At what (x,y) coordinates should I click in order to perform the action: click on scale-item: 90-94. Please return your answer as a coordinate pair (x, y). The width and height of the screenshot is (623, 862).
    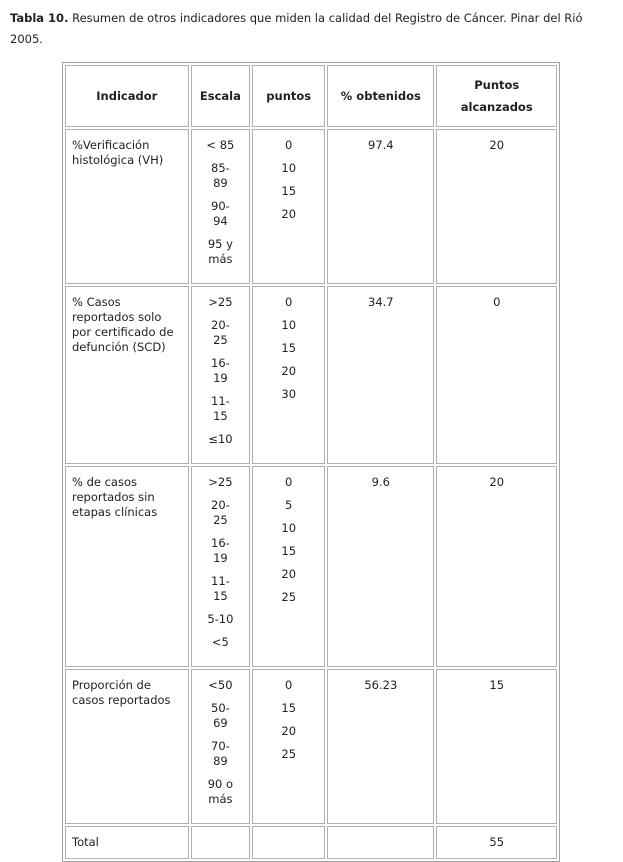
    Looking at the image, I should click on (220, 213).